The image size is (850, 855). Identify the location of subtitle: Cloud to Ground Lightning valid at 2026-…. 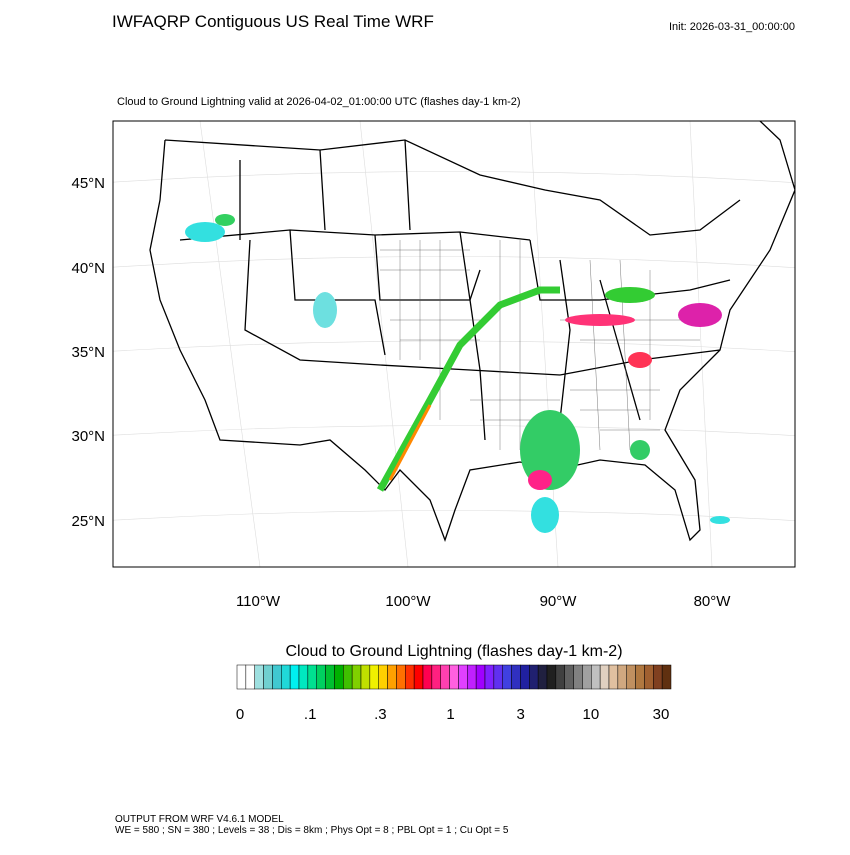
(319, 102).